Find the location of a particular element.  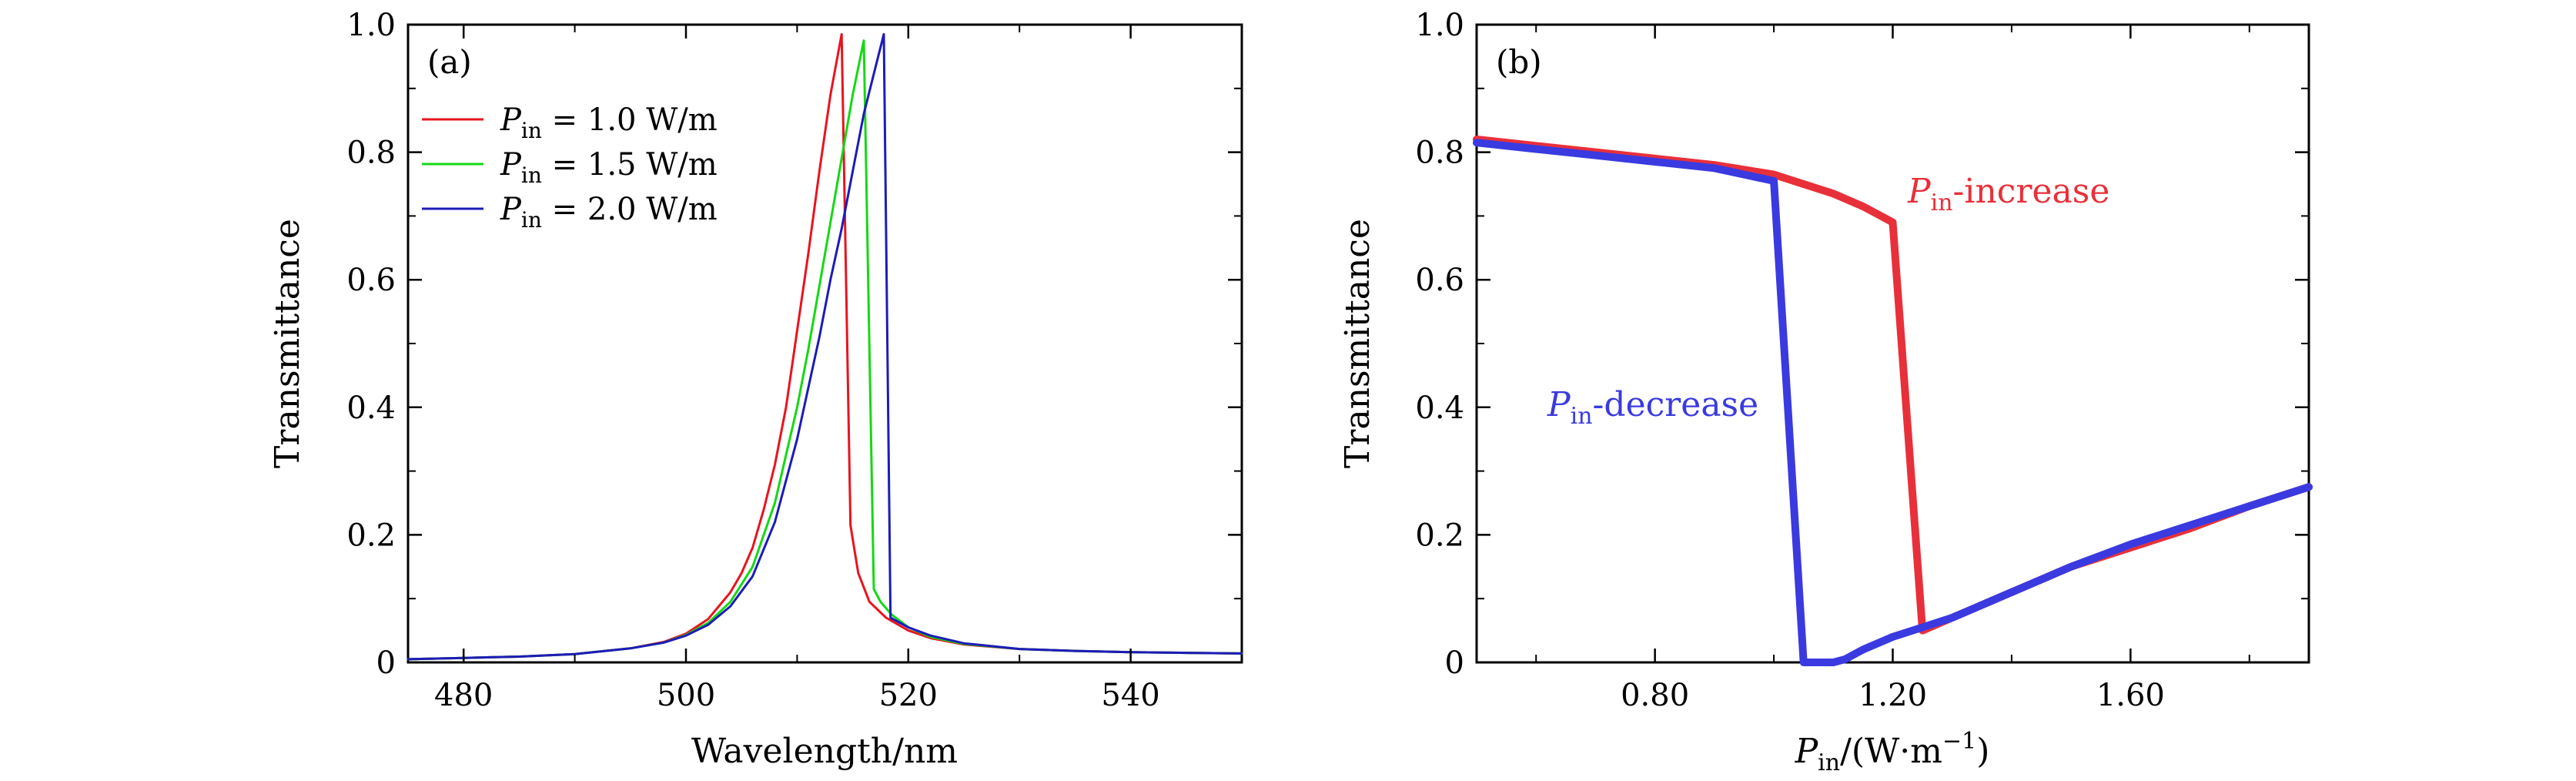

panel-a-y-tick-label: 0.8 is located at coordinates (371, 154).